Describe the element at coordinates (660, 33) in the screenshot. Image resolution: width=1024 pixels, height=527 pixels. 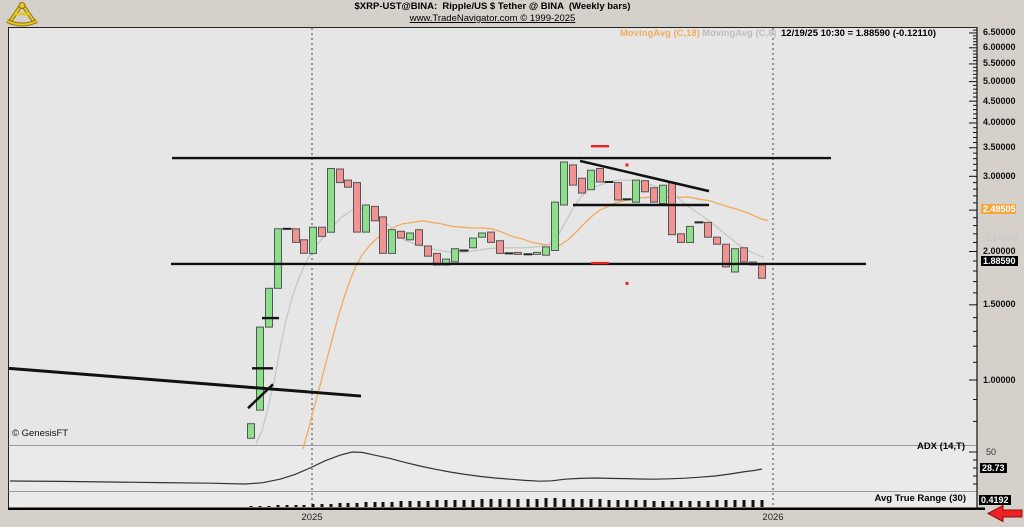
I see `ma18-indicator-label: MovingAvg (C,18)` at that location.